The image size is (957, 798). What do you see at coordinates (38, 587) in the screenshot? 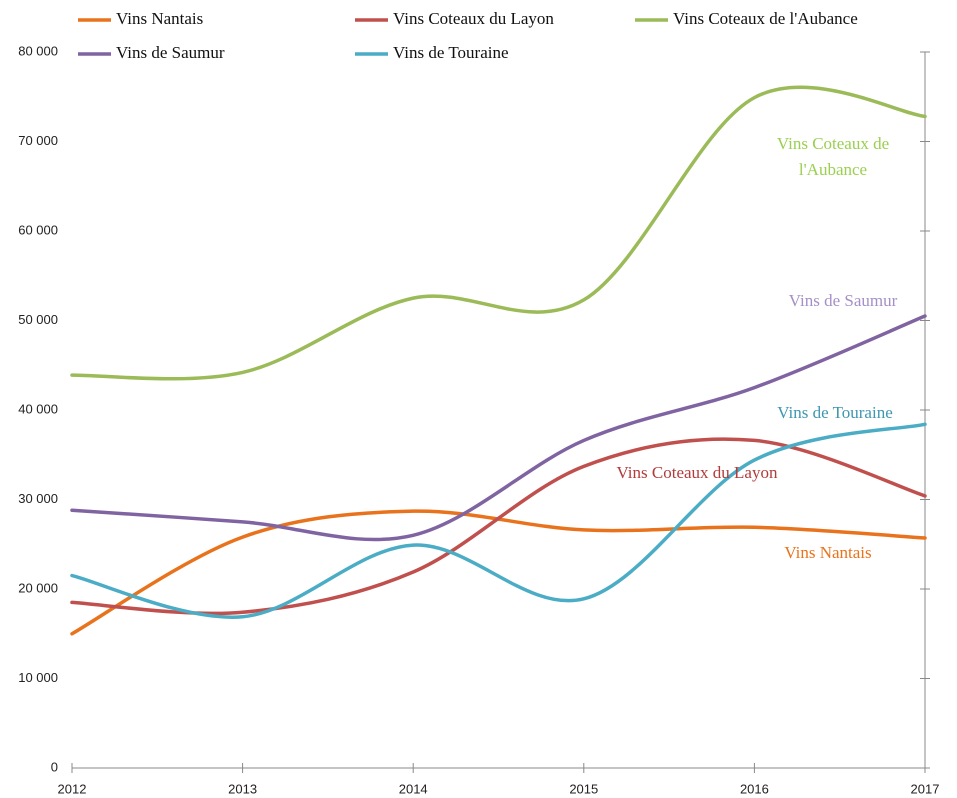
I see `y-tick-label: 20 000` at bounding box center [38, 587].